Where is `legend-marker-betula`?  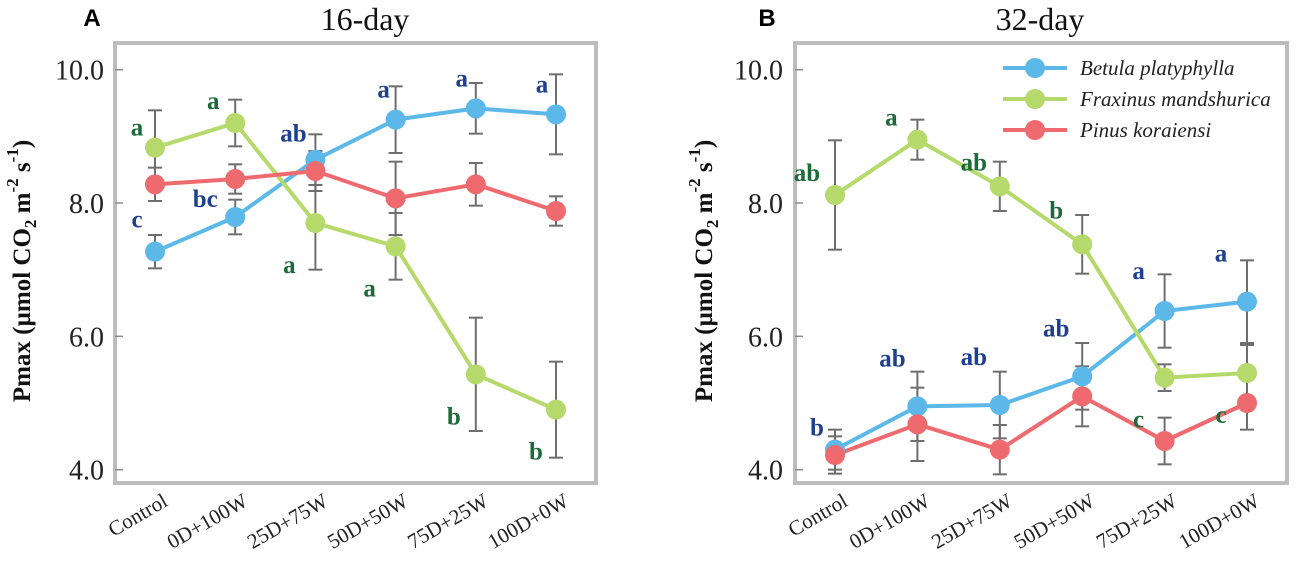
legend-marker-betula is located at coordinates (1035, 68).